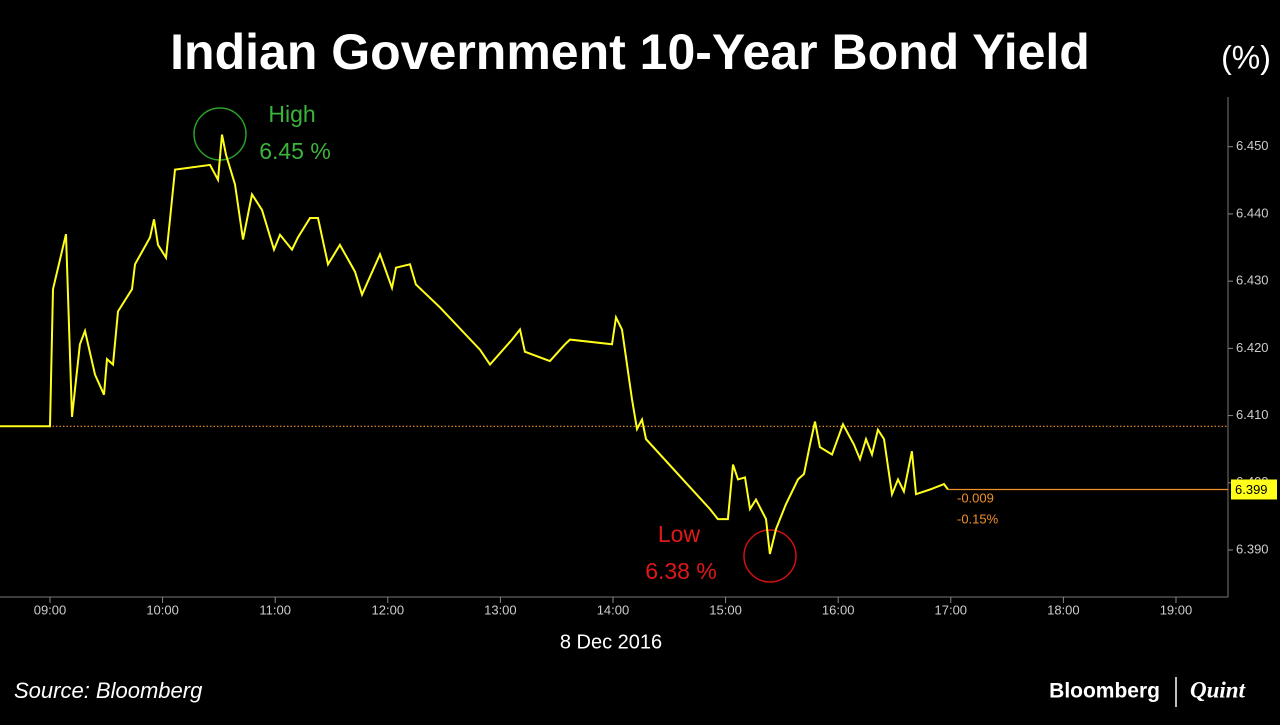  I want to click on low-label: Low, so click(679, 534).